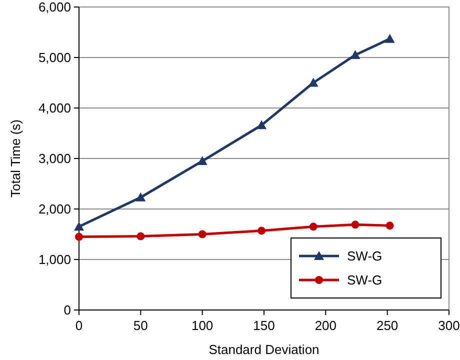  I want to click on x-tick-label: 0, so click(79, 325).